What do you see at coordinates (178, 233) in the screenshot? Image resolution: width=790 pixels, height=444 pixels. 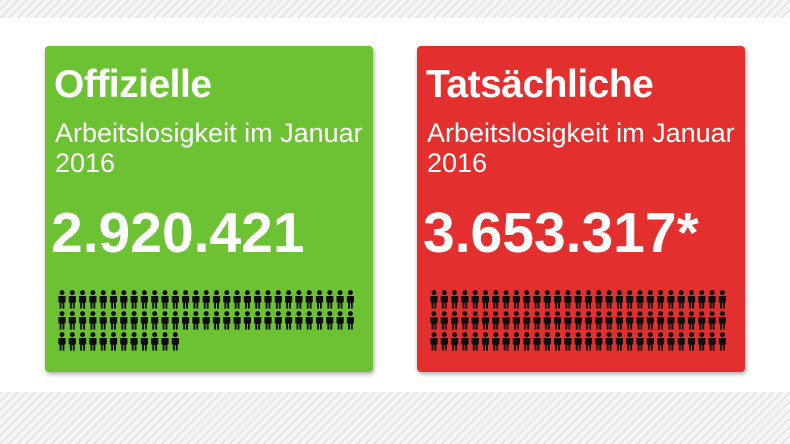 I see `unemployment-figure: 2.920.421` at bounding box center [178, 233].